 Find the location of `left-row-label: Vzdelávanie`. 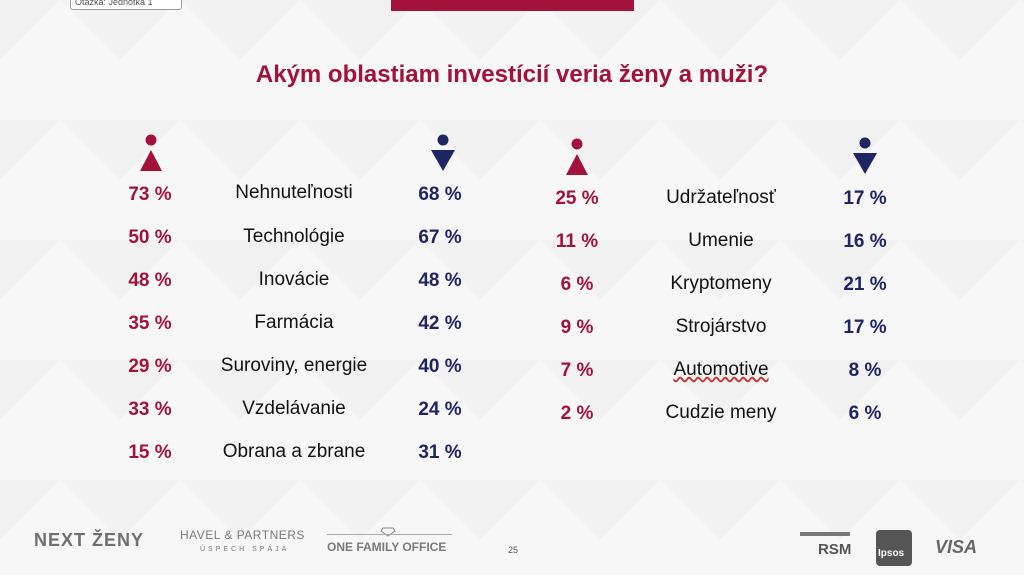

left-row-label: Vzdelávanie is located at coordinates (294, 408).